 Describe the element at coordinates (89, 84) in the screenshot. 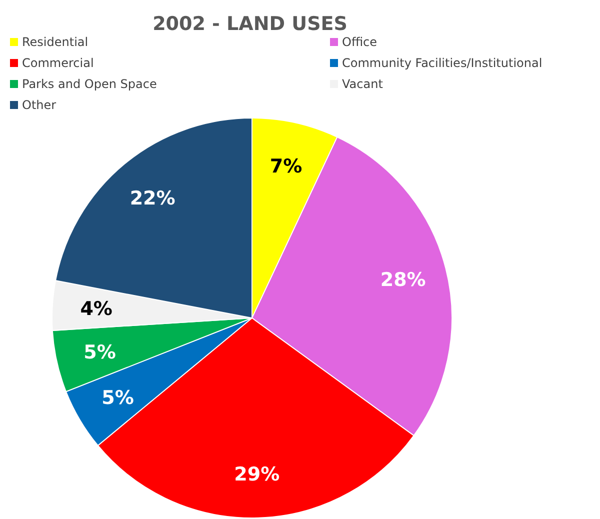

I see `legend-label: Parks and Open Space` at that location.